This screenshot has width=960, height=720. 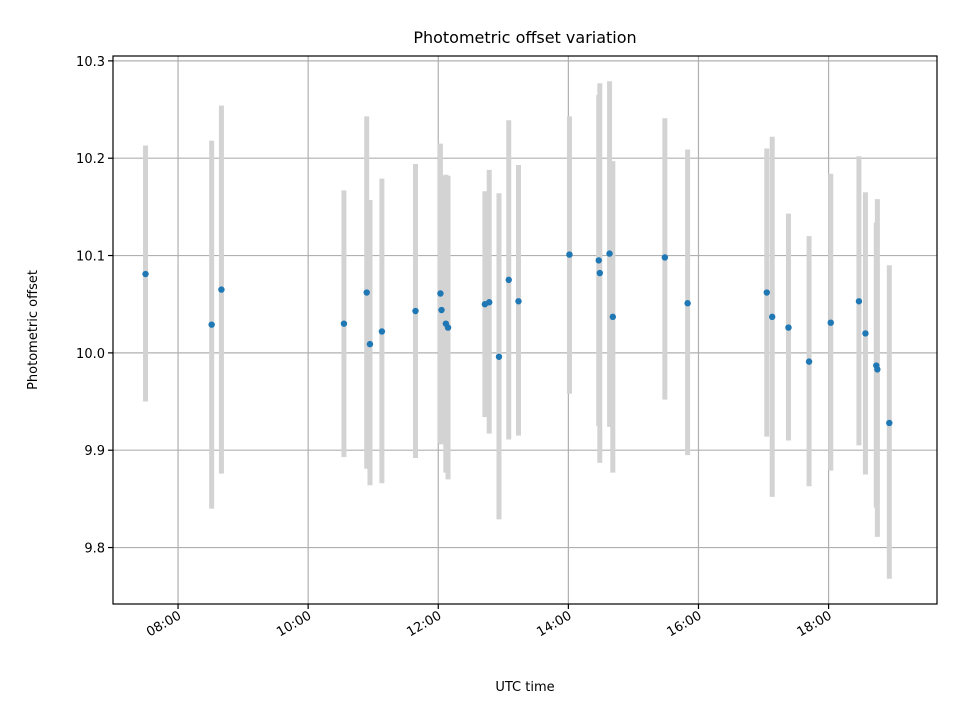 I want to click on y-tick-label: 9.8, so click(x=94, y=549).